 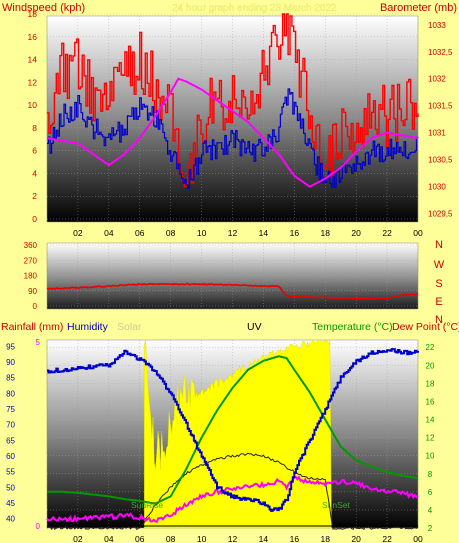 I want to click on weather-panel-x-tick-label: 02, so click(x=78, y=538).